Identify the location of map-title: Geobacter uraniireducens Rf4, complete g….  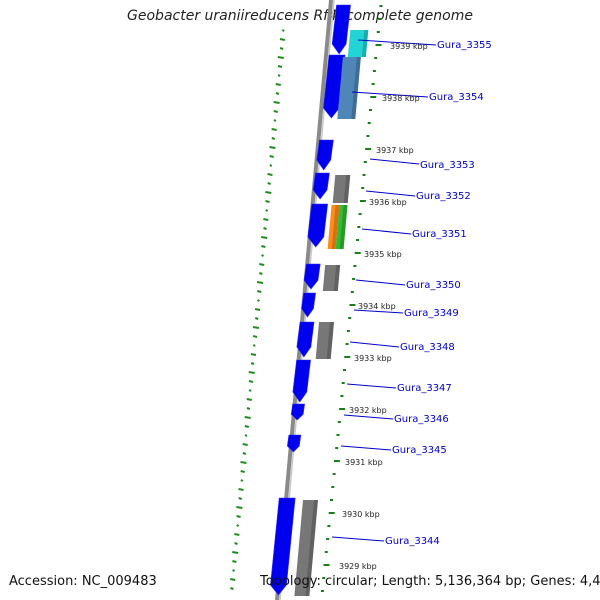
(300, 16).